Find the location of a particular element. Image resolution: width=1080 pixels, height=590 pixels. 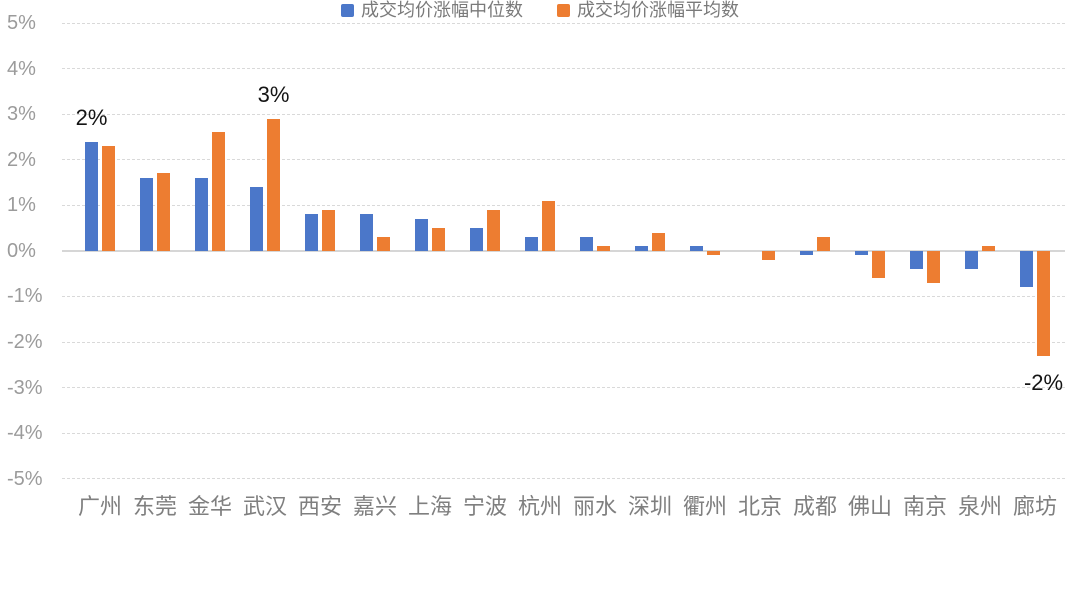

data-label-annotation: -2% is located at coordinates (1043, 382).